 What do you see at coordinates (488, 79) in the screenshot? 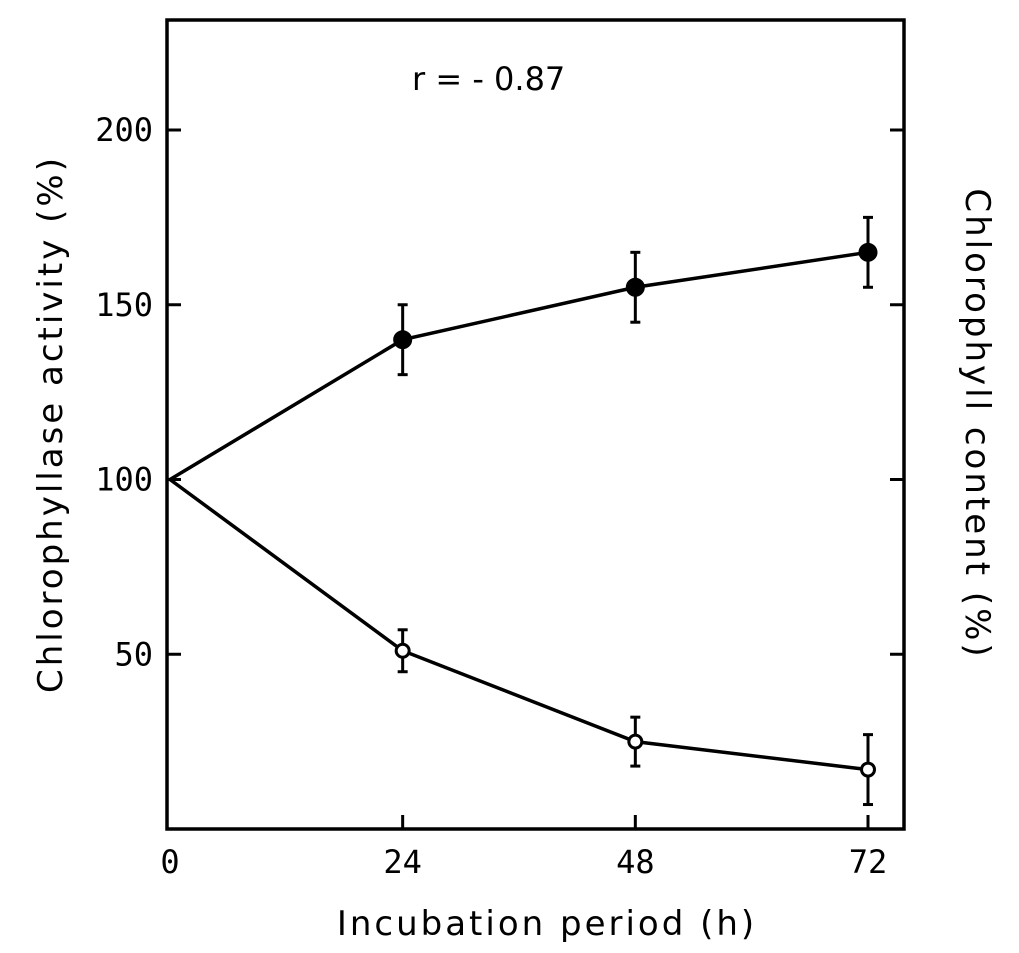
I see `correlation-annotation: r = - 0.87` at bounding box center [488, 79].